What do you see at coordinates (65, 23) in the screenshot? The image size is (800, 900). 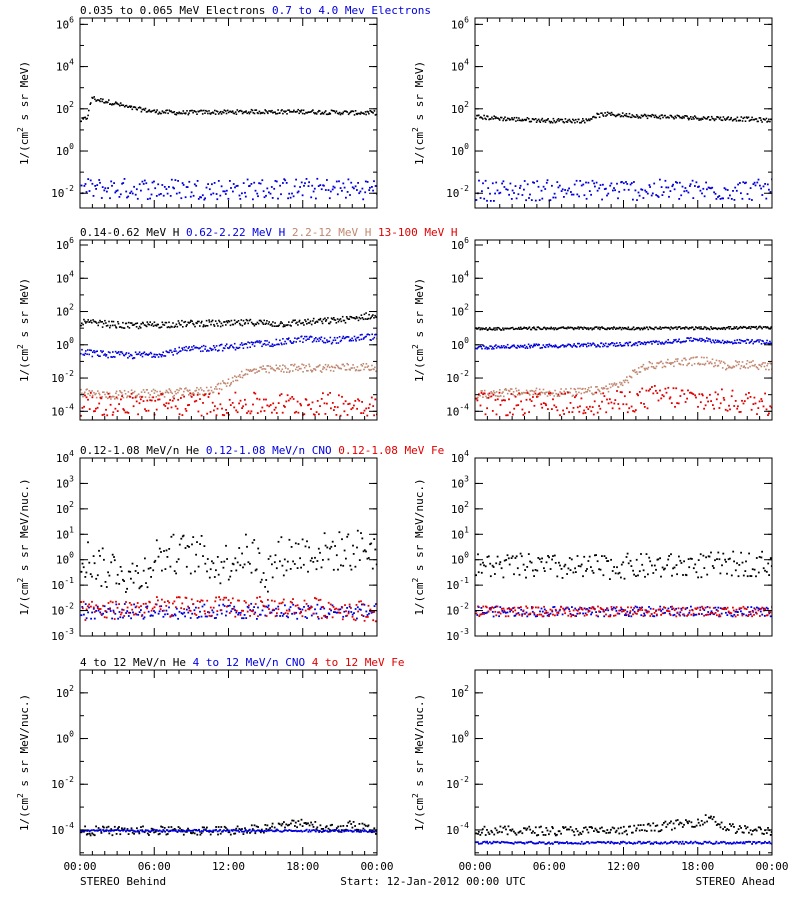 I see `y-tick-label: 106` at bounding box center [65, 23].